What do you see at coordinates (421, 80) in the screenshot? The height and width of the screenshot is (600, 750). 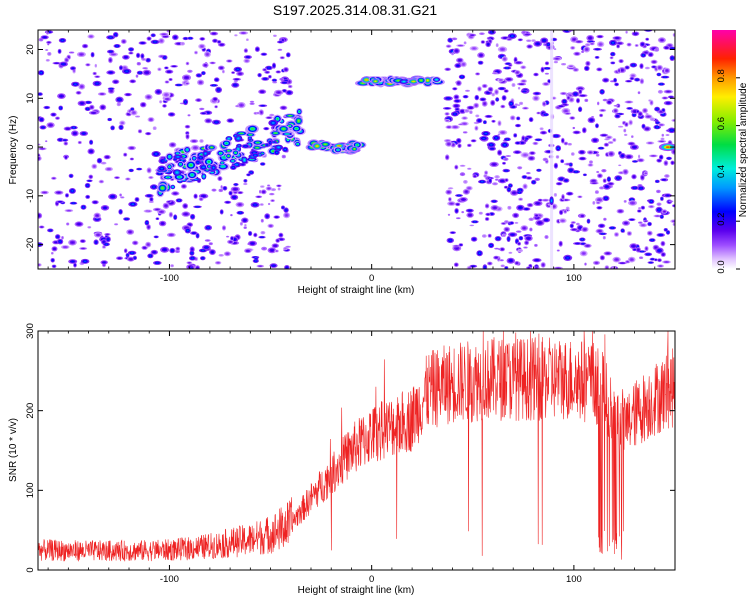 I see `upper-band-point` at bounding box center [421, 80].